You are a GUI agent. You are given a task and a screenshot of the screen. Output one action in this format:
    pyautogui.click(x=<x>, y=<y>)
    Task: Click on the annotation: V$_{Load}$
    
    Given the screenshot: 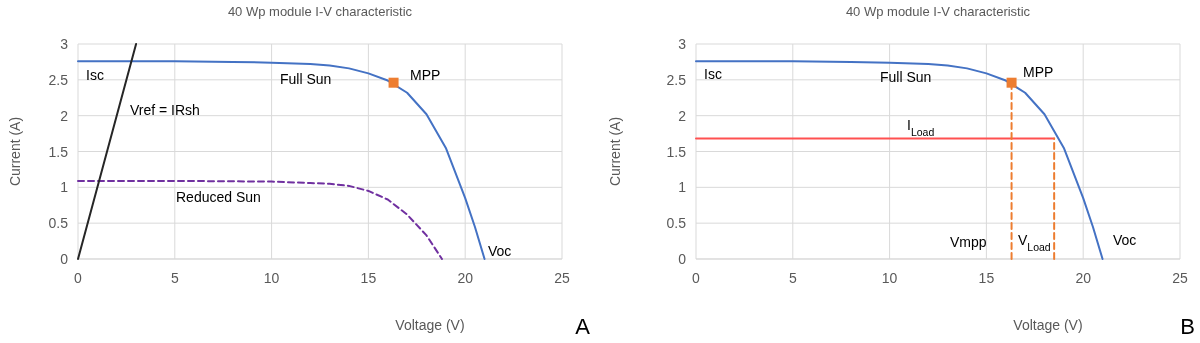 What is the action you would take?
    pyautogui.click(x=1034, y=242)
    